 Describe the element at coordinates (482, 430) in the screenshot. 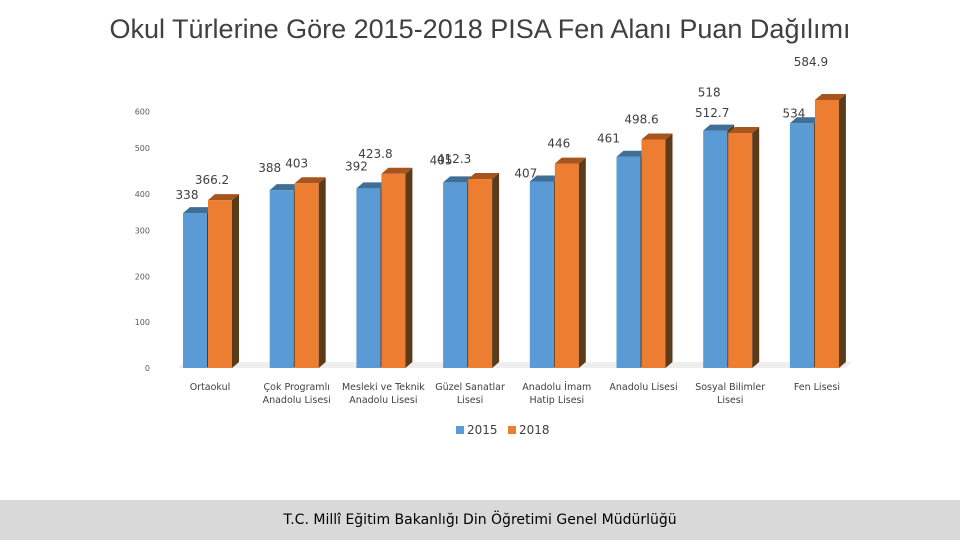

I see `legend-label-2015: 2015` at that location.